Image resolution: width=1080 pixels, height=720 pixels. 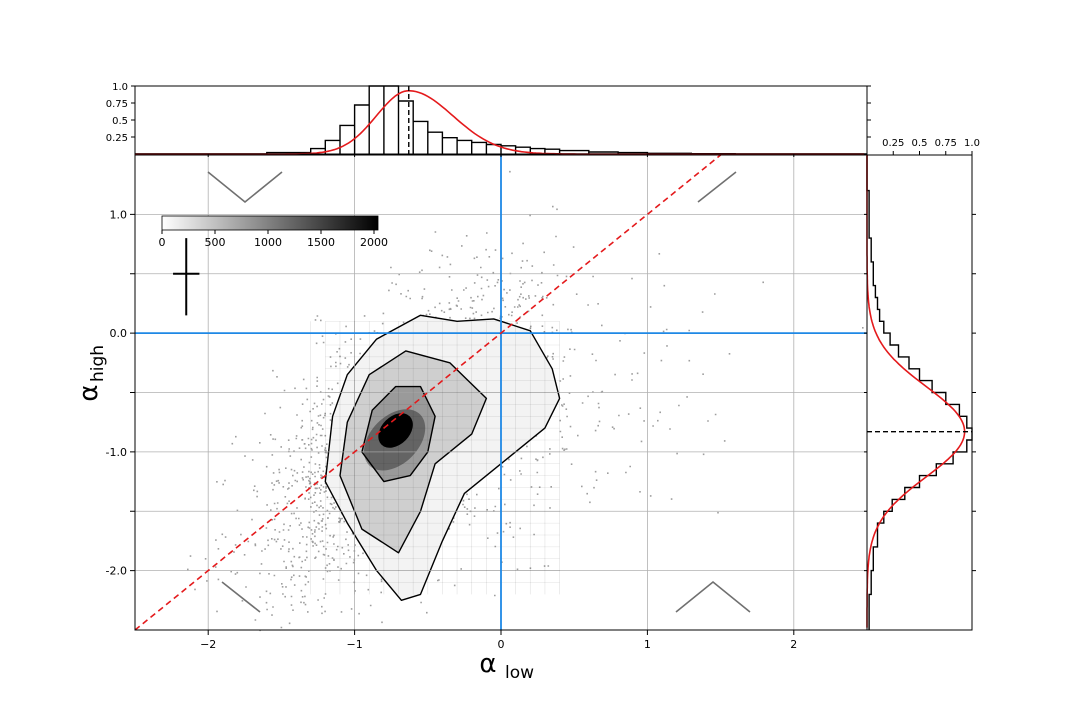 I want to click on x-axis-label-sub: low, so click(x=519, y=673).